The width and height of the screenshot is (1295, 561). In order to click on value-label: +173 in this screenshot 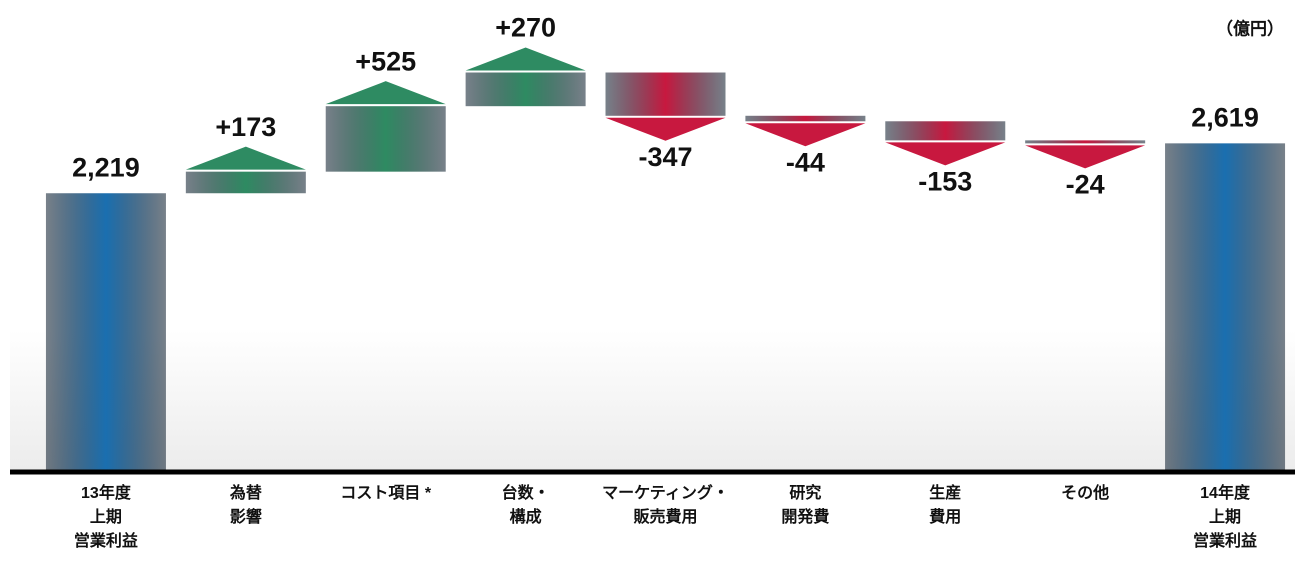, I will do `click(245, 127)`.